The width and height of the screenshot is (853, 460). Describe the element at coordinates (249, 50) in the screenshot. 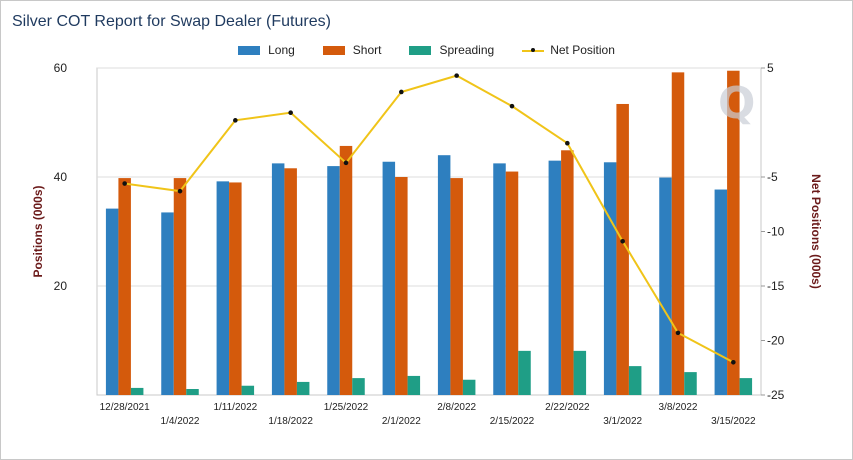

I see `legend-swatch-long` at that location.